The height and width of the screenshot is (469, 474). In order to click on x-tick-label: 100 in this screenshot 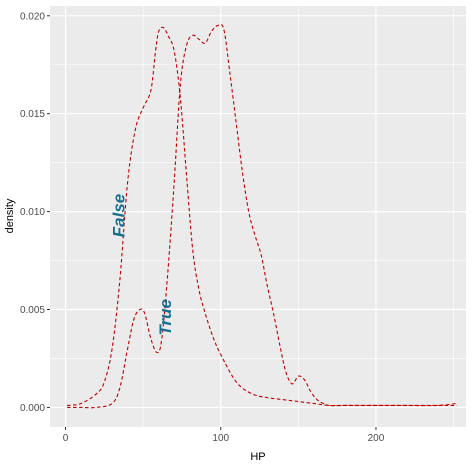, I will do `click(220, 438)`.